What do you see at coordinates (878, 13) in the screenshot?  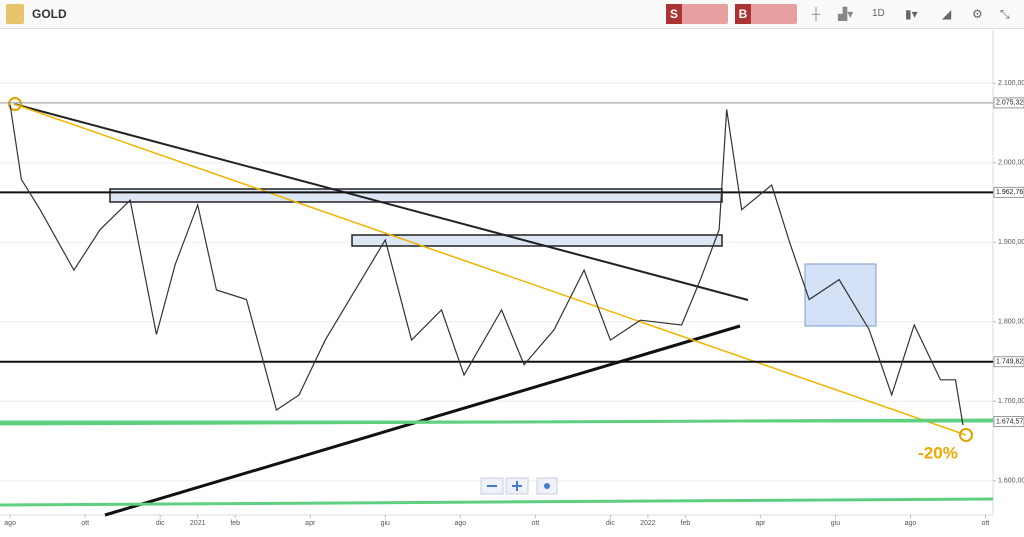 I see `timeframe-button: 1D` at bounding box center [878, 13].